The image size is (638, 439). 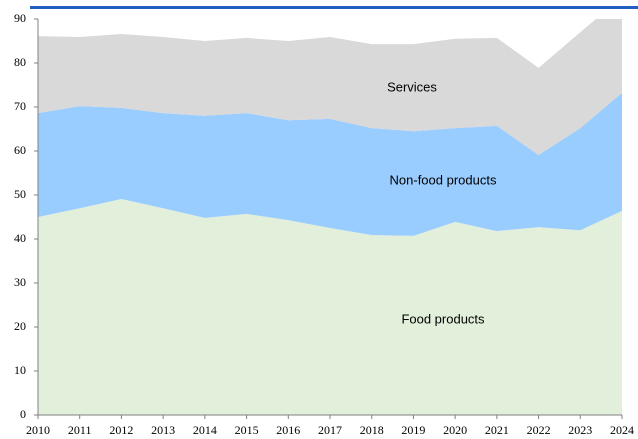 I want to click on x-tick-label: 2019, so click(x=413, y=430).